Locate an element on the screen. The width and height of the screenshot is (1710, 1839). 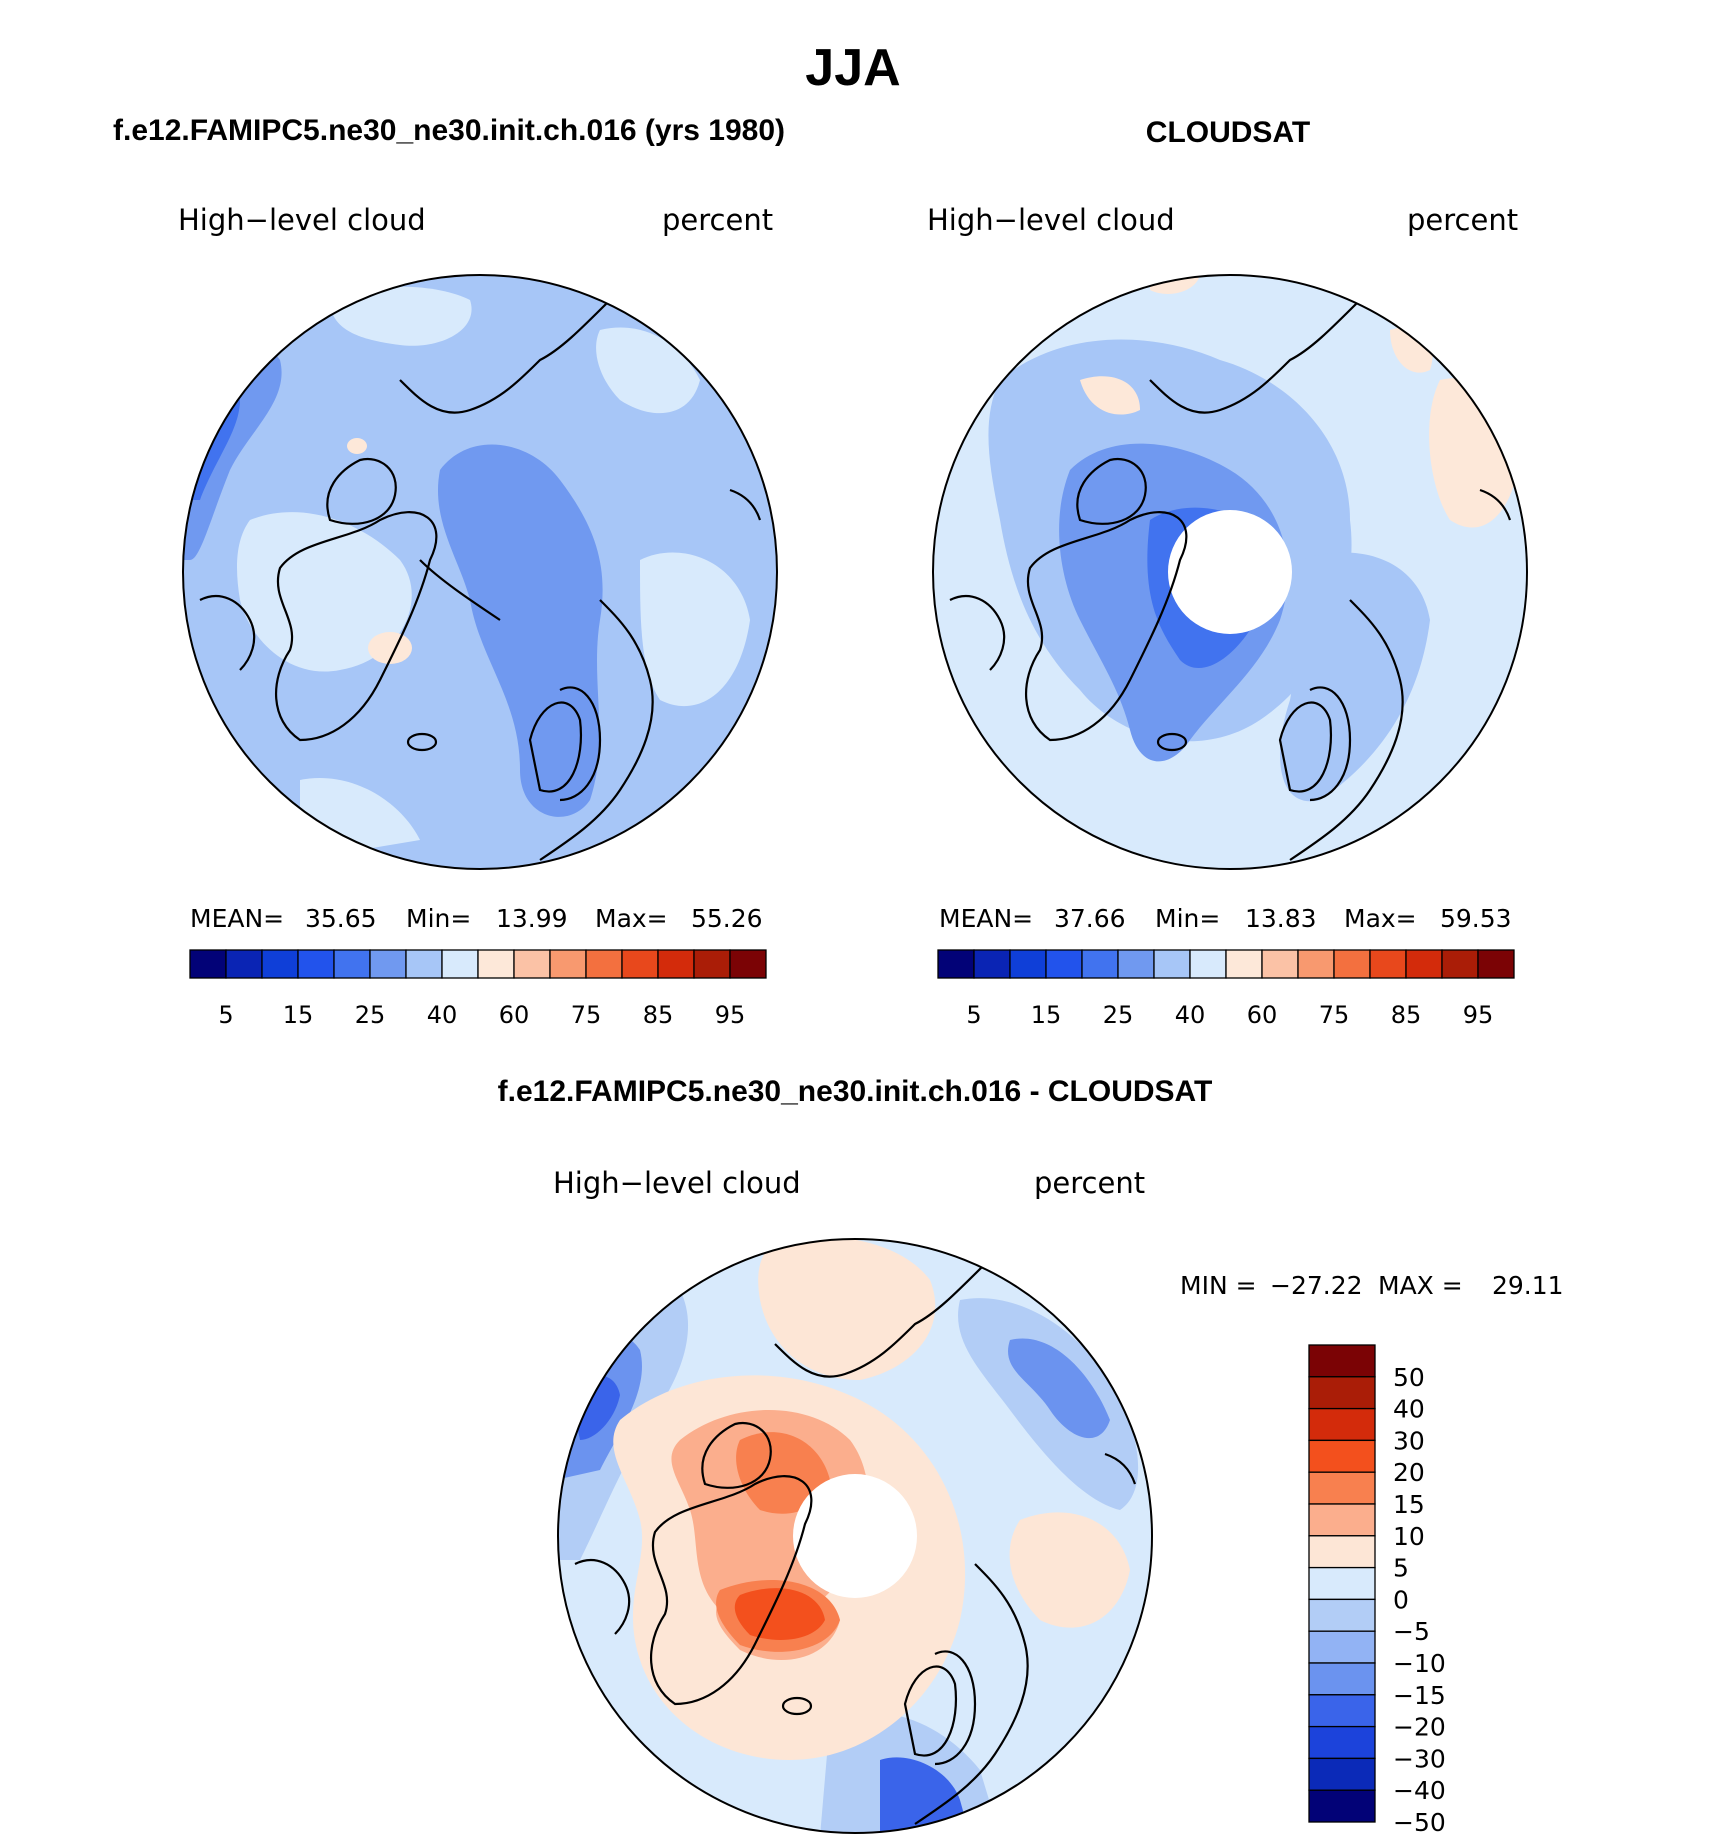
difference-colorbar-tick-label: −20 is located at coordinates (1419, 1727).